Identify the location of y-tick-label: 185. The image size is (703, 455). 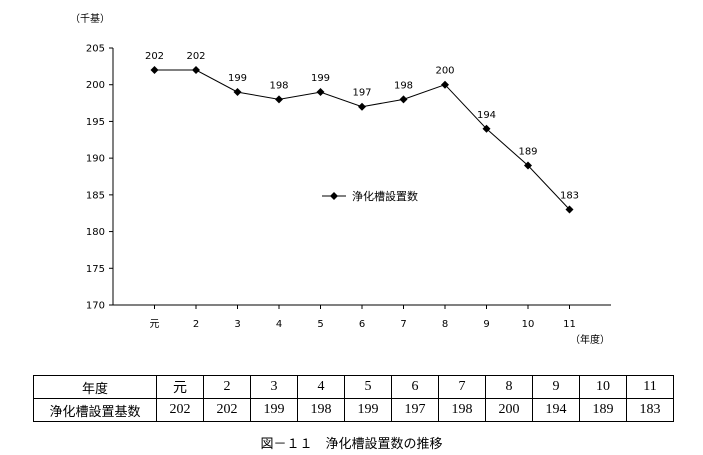
(95, 195).